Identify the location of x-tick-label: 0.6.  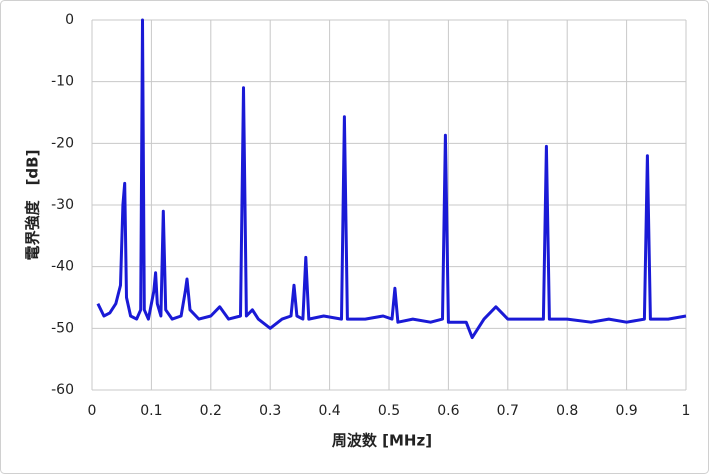
(448, 411).